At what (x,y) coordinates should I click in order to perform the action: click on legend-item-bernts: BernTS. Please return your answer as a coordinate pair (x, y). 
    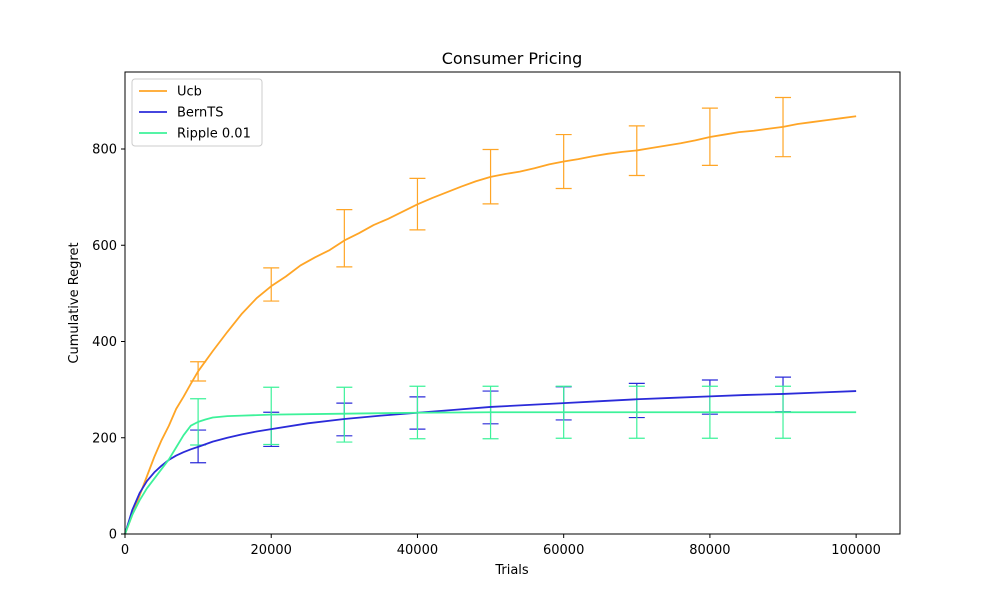
    Looking at the image, I should click on (181, 113).